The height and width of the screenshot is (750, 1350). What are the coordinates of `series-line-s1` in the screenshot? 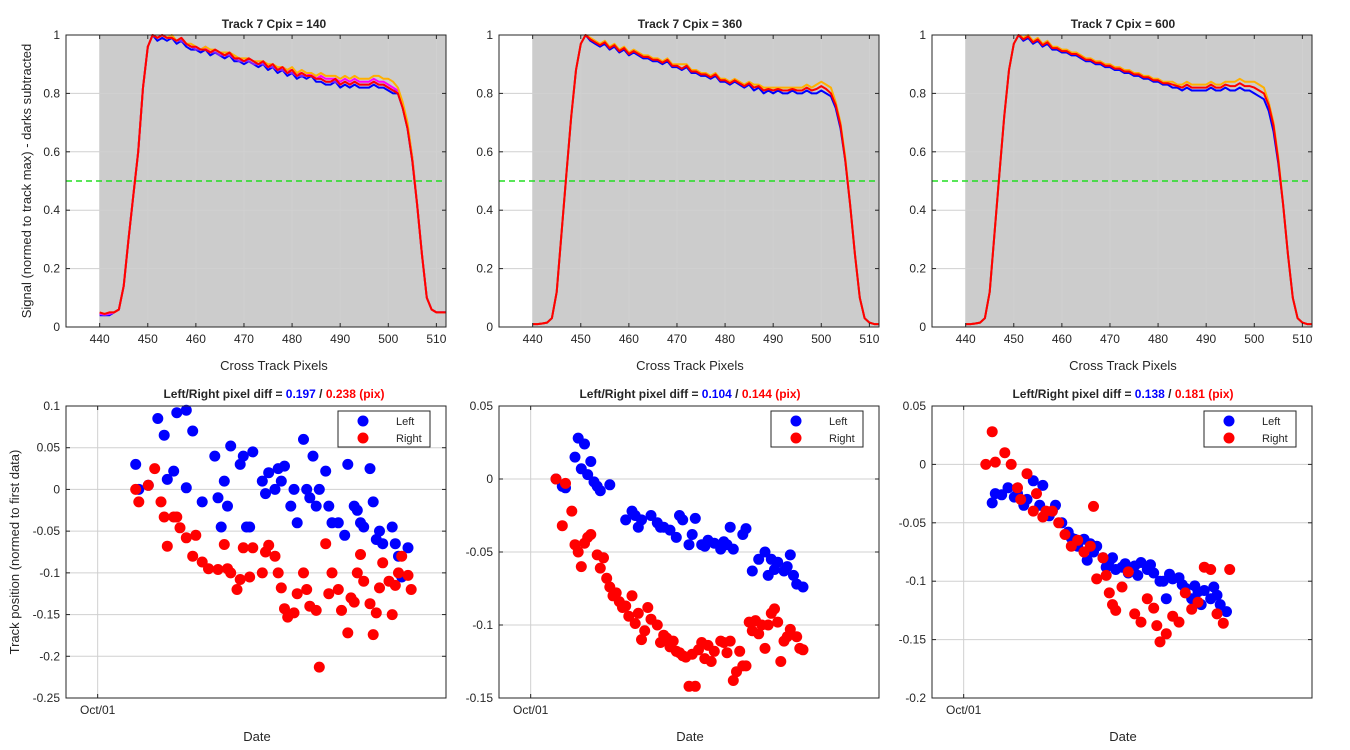 It's located at (705, 180).